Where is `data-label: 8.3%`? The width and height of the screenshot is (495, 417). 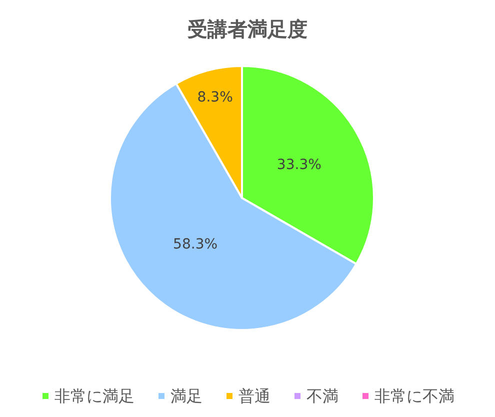 data-label: 8.3% is located at coordinates (215, 97).